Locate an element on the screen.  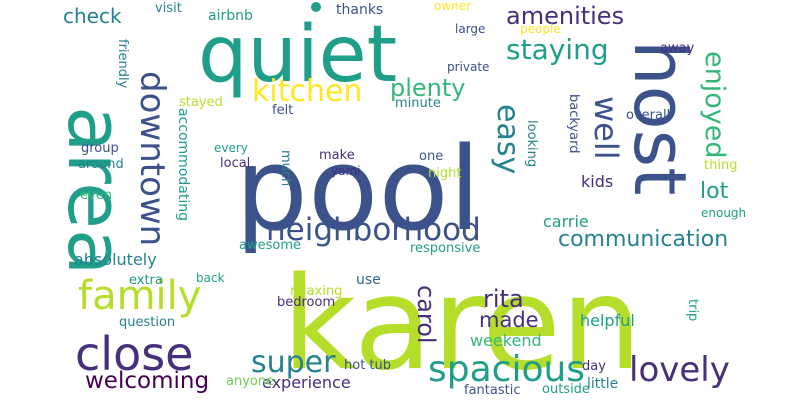
word: absolutely is located at coordinates (115, 259).